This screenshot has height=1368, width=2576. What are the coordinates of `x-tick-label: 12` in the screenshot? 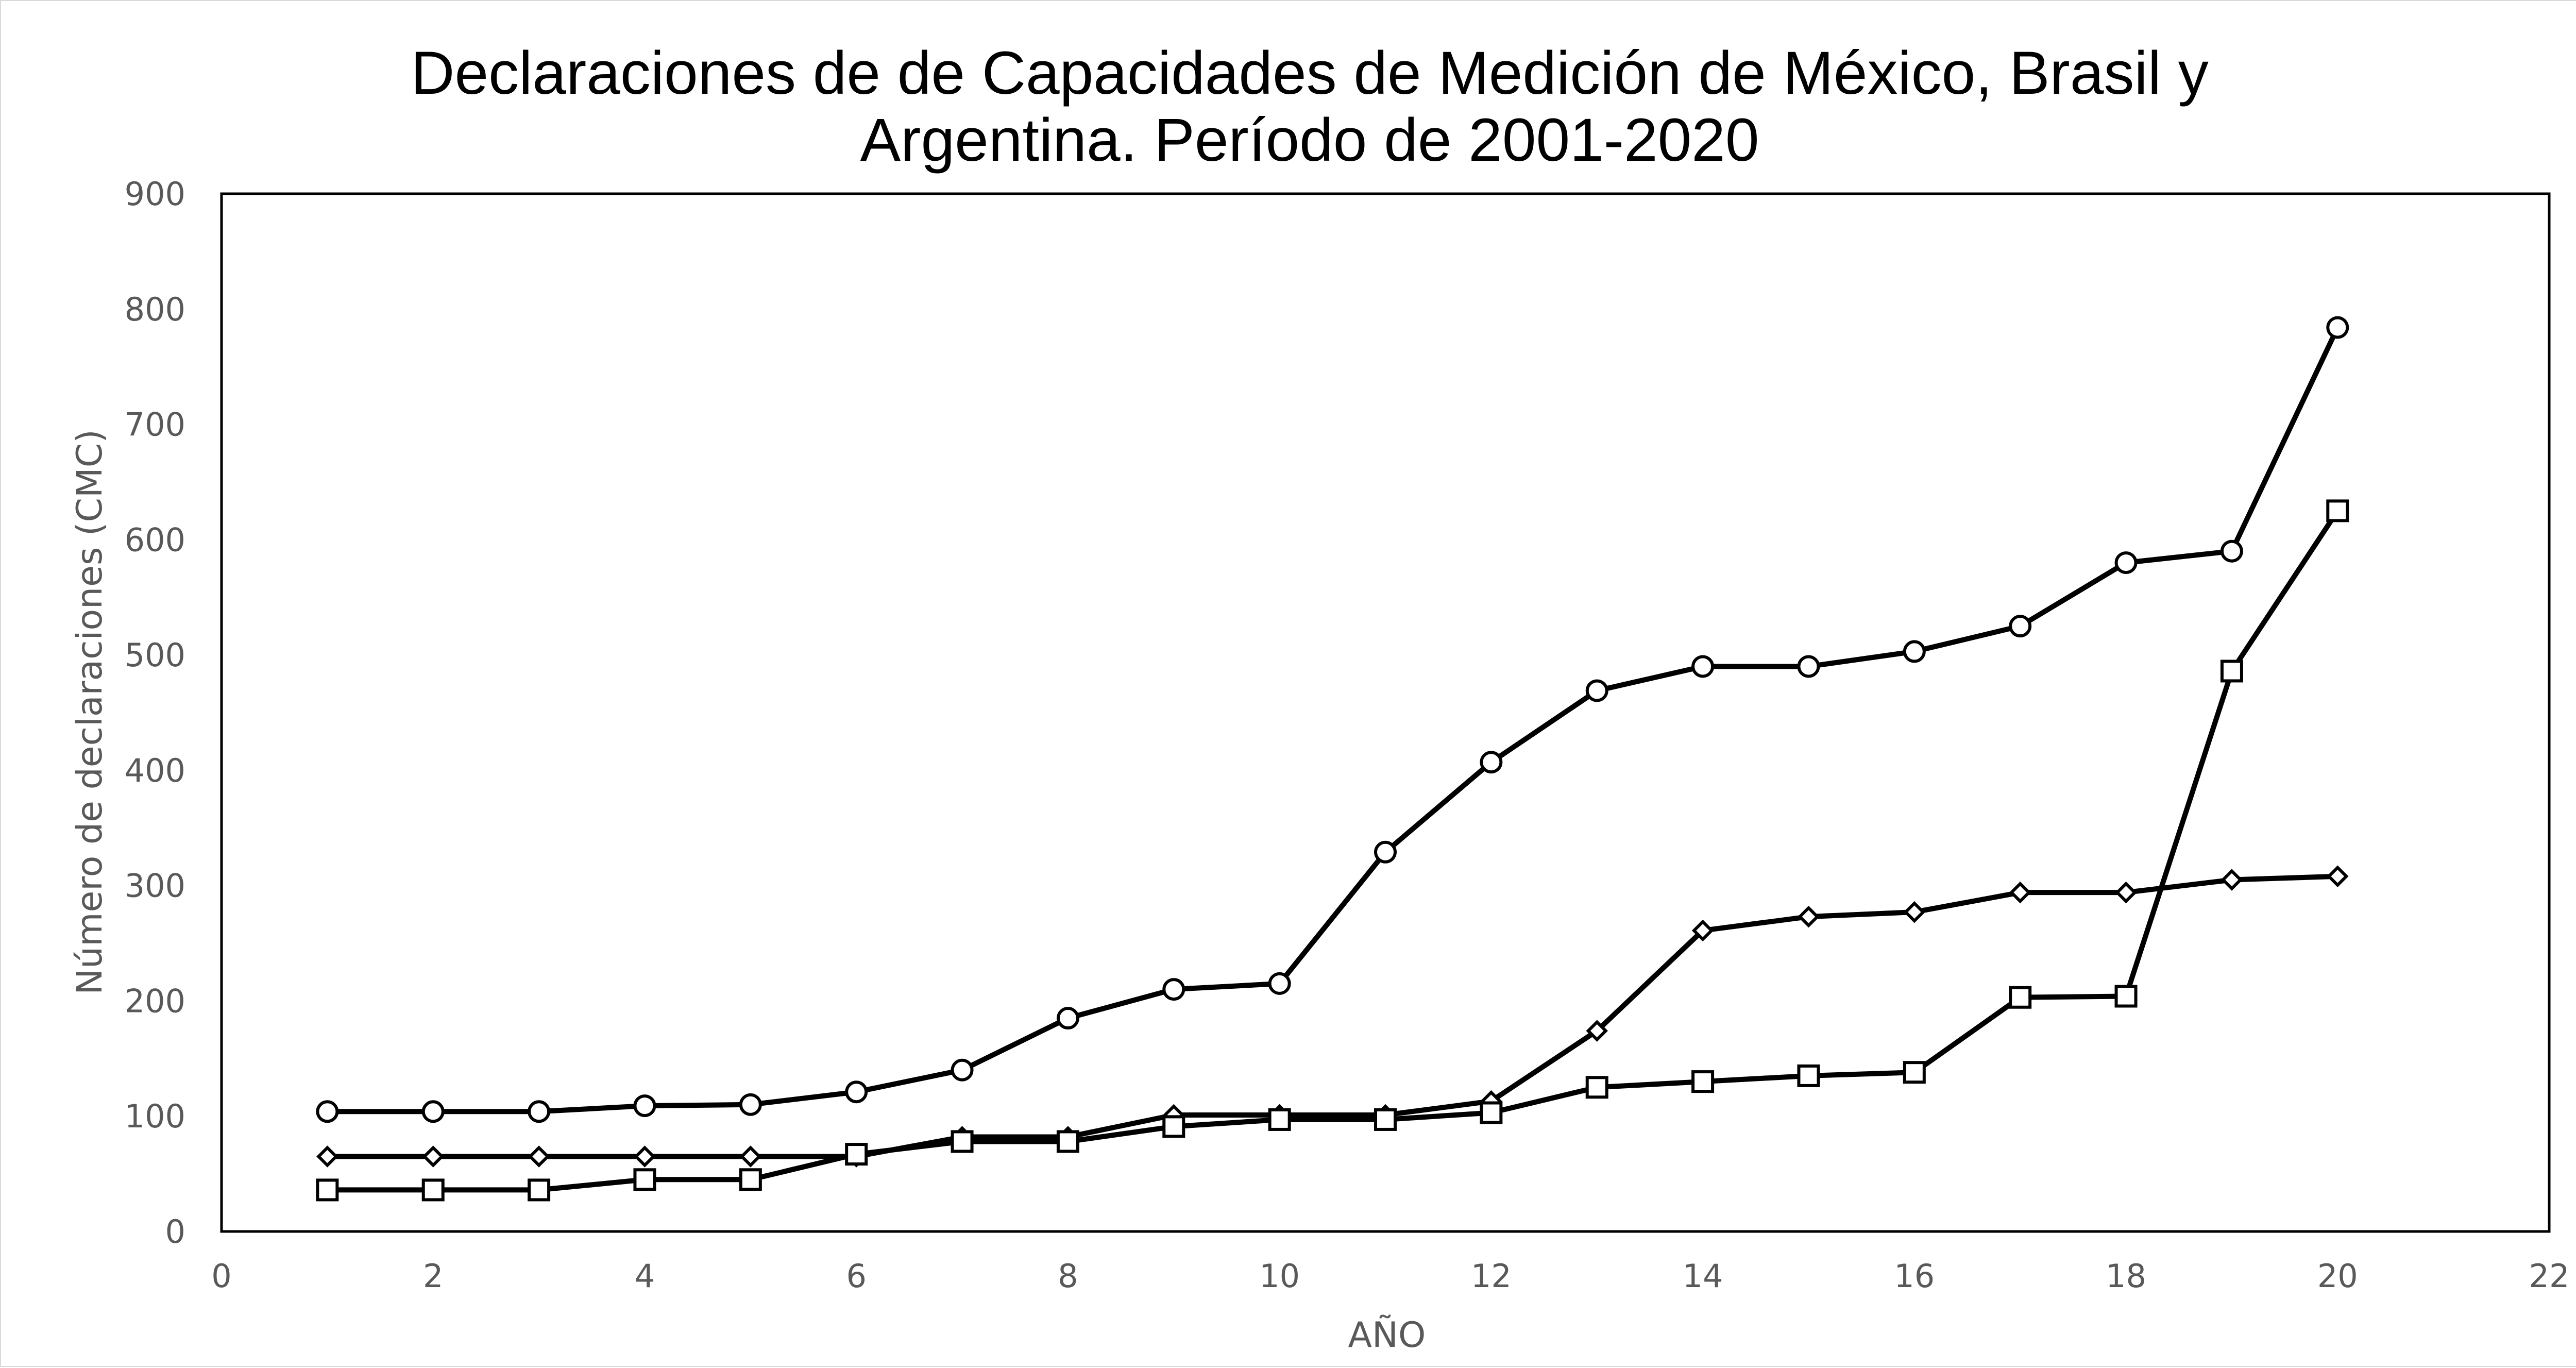 It's located at (1491, 1276).